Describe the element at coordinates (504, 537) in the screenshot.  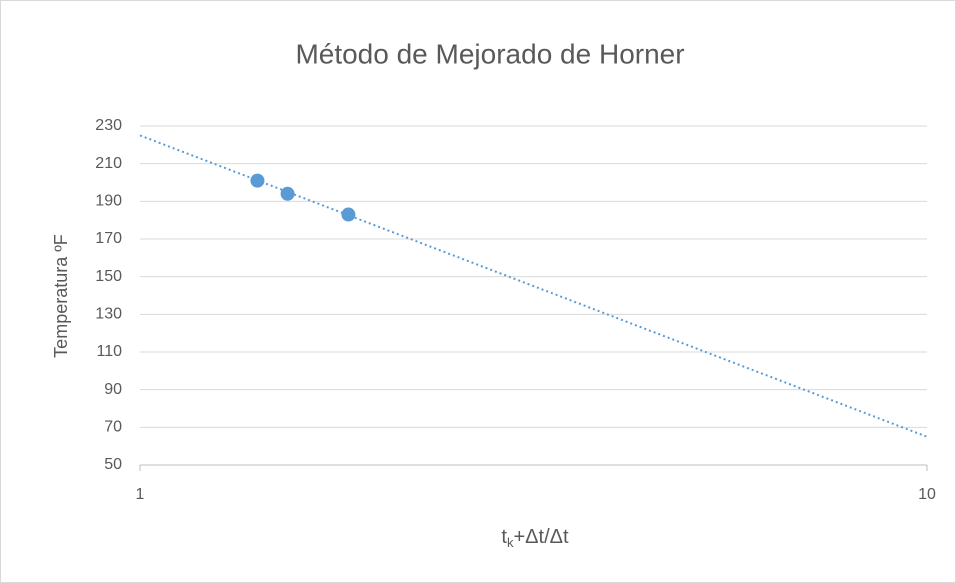
I see `x-label-base: t` at that location.